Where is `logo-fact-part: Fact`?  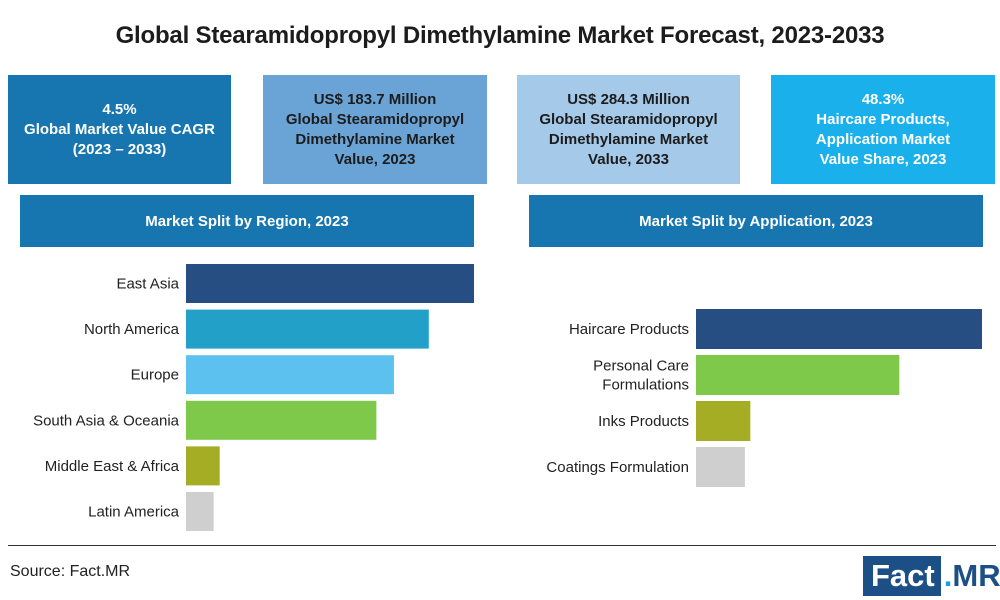
logo-fact-part: Fact is located at coordinates (902, 576).